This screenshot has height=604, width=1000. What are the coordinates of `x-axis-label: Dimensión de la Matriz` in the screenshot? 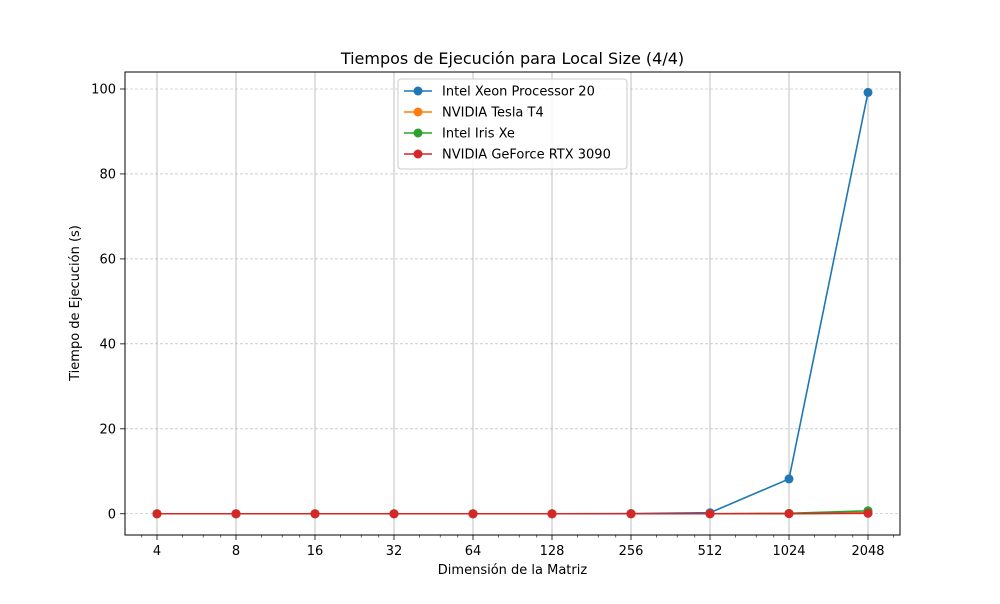 It's located at (513, 570).